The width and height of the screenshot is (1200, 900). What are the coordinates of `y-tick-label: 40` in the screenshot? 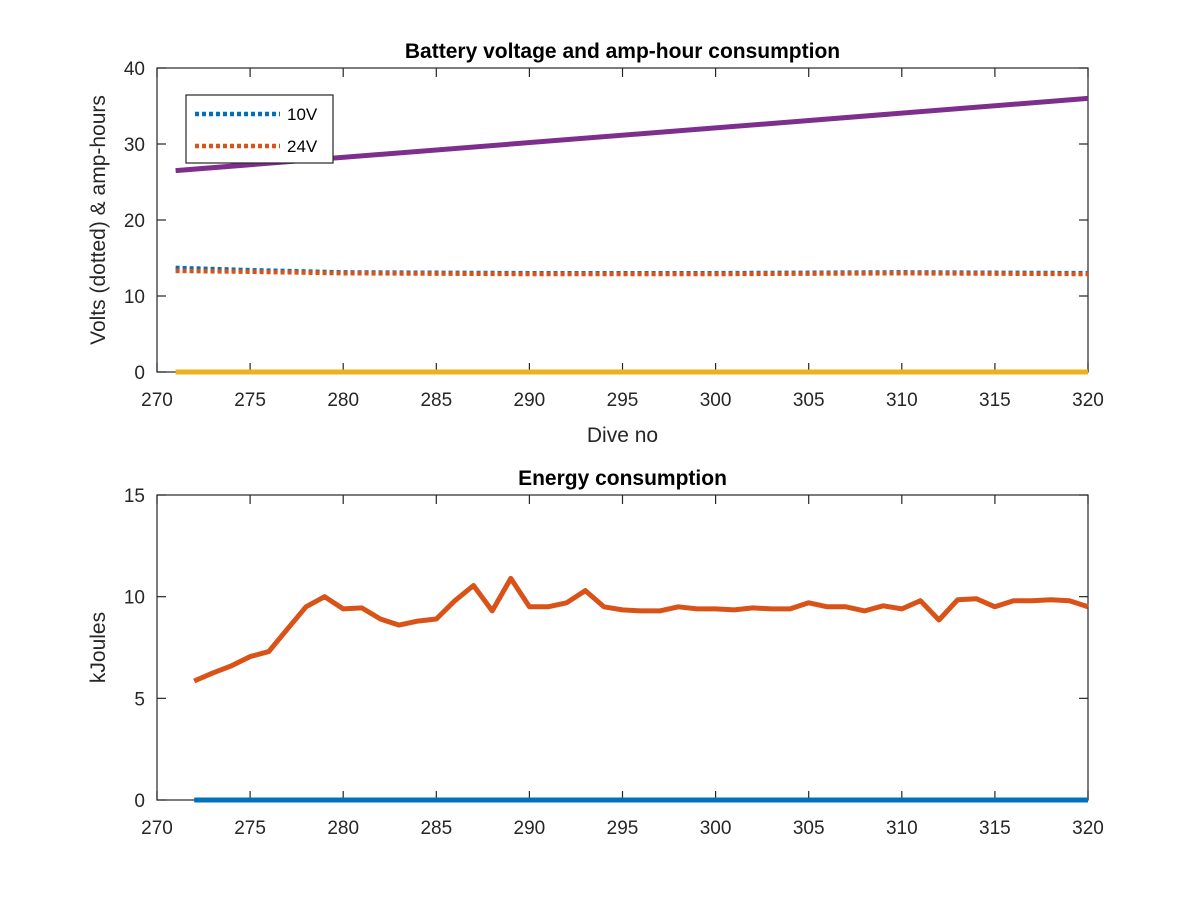 It's located at (134, 69).